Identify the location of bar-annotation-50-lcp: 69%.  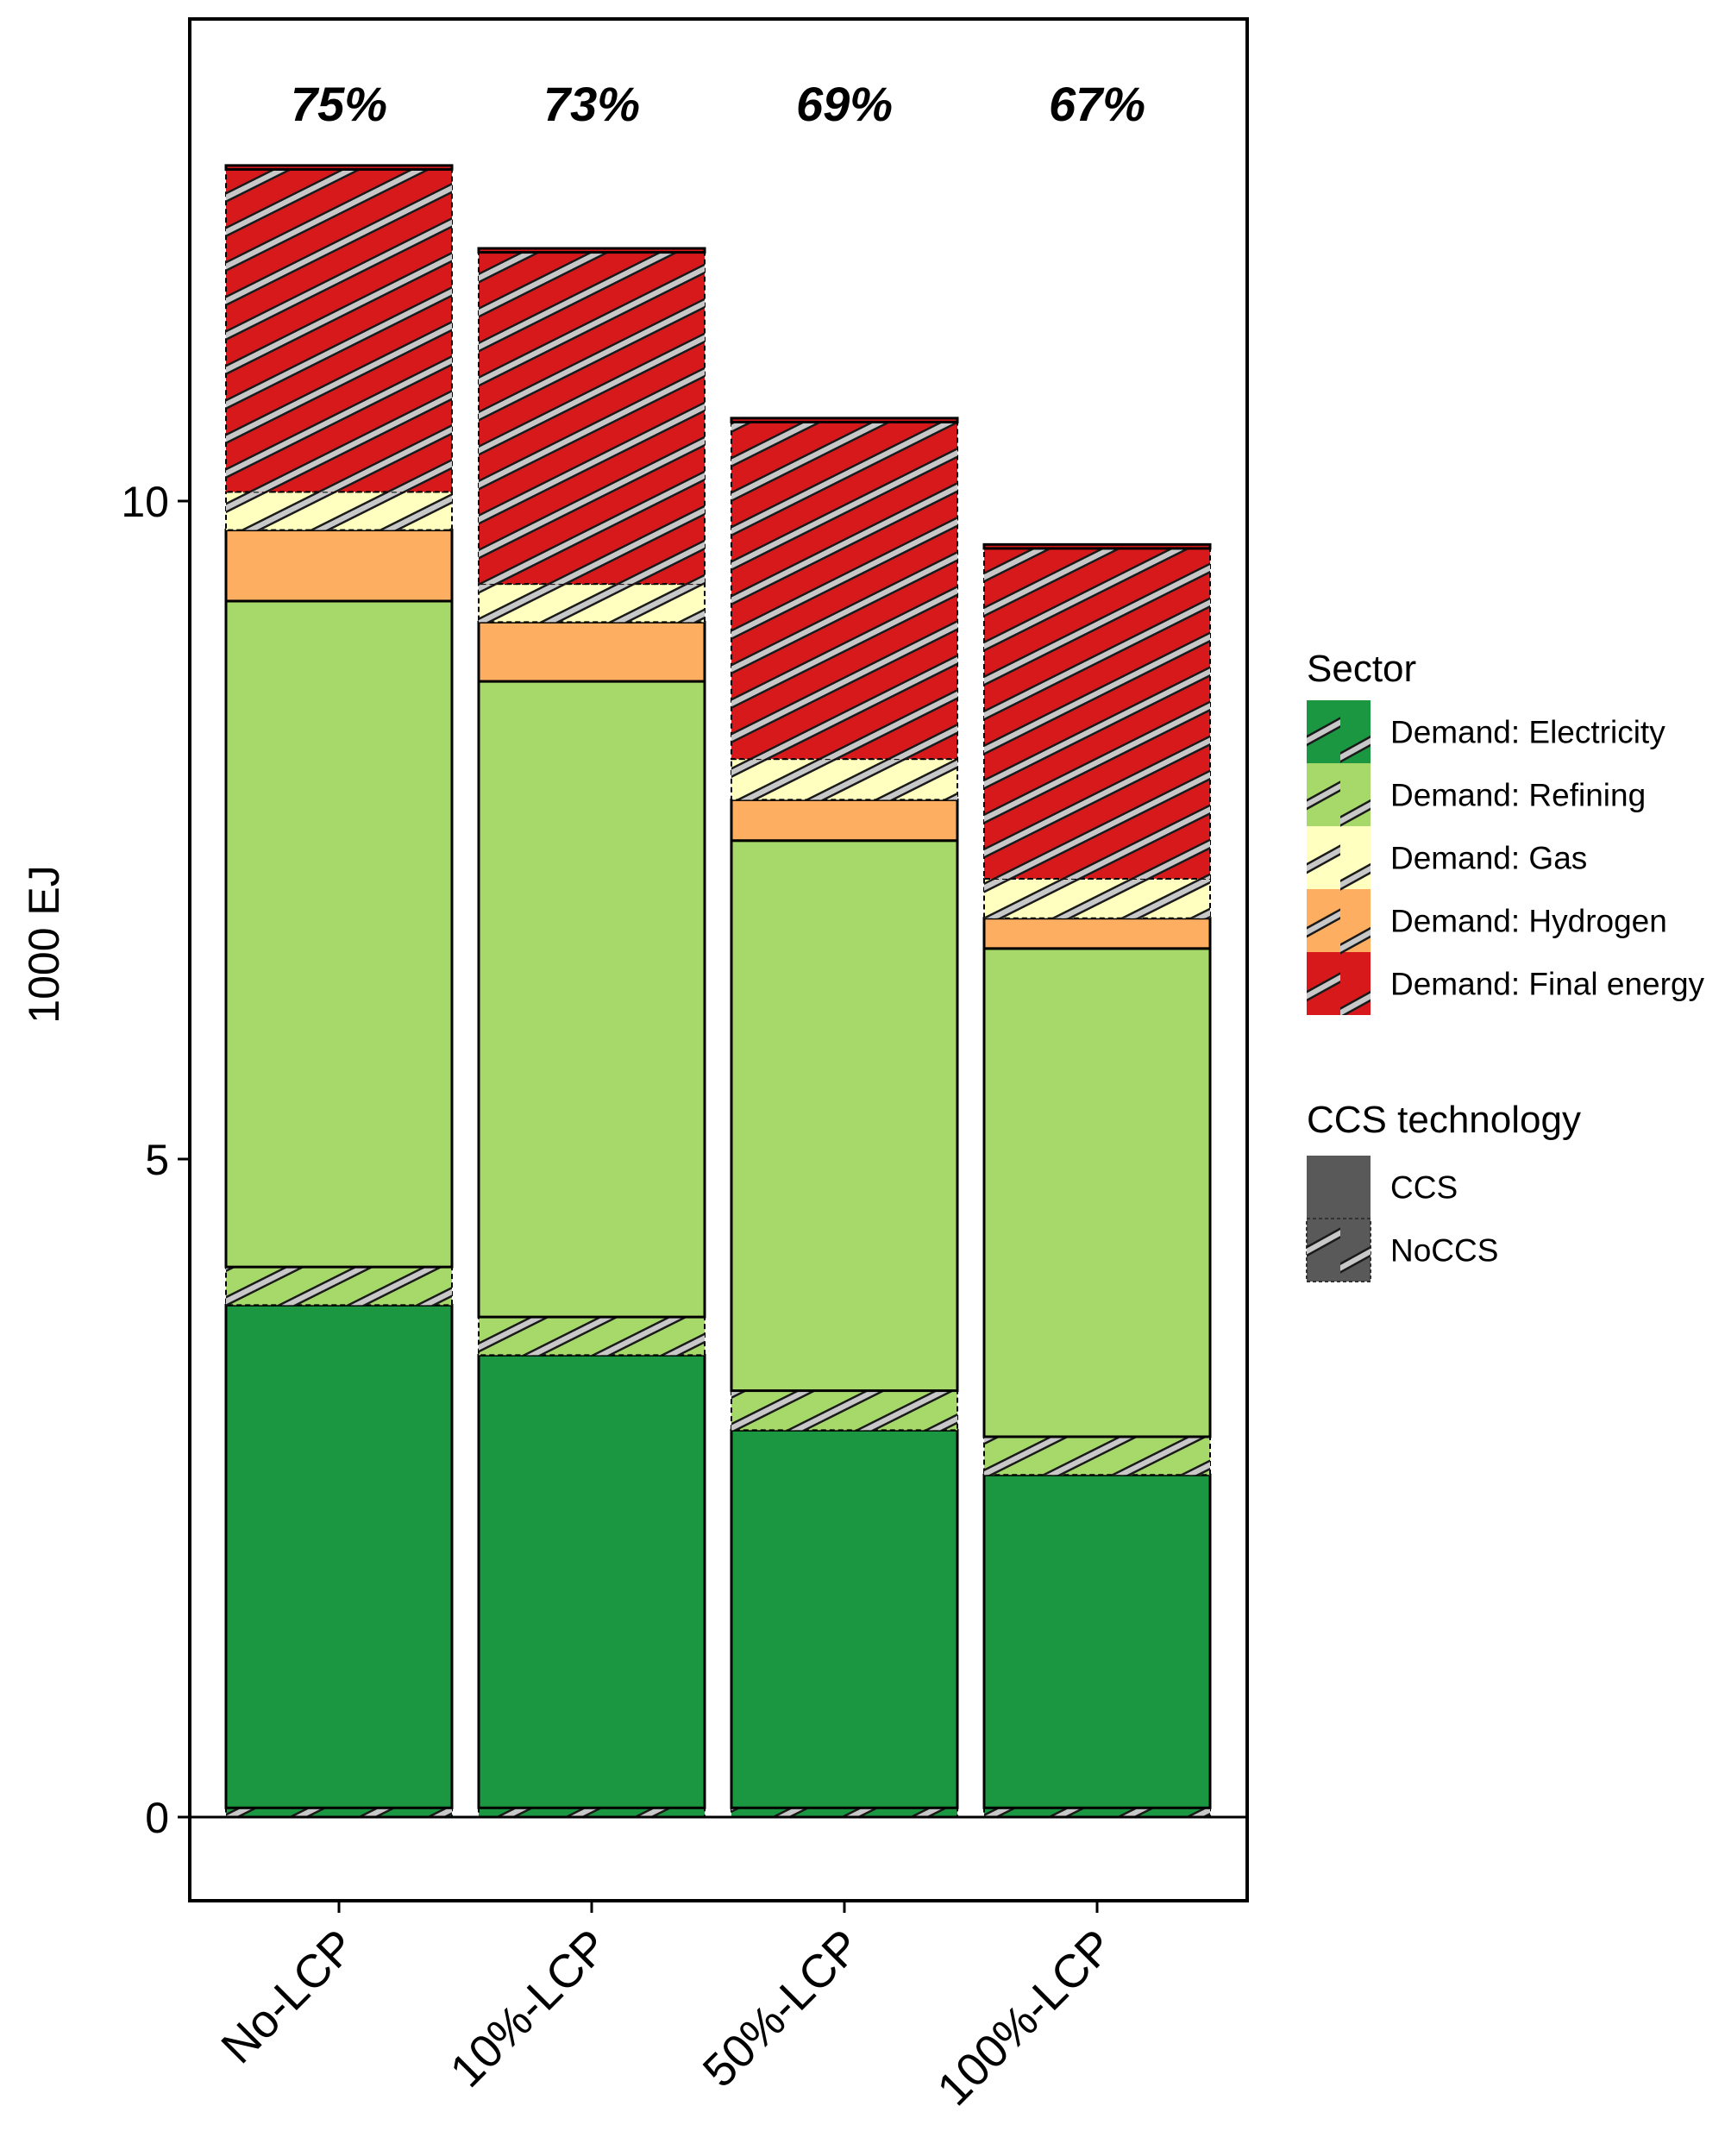
(845, 104).